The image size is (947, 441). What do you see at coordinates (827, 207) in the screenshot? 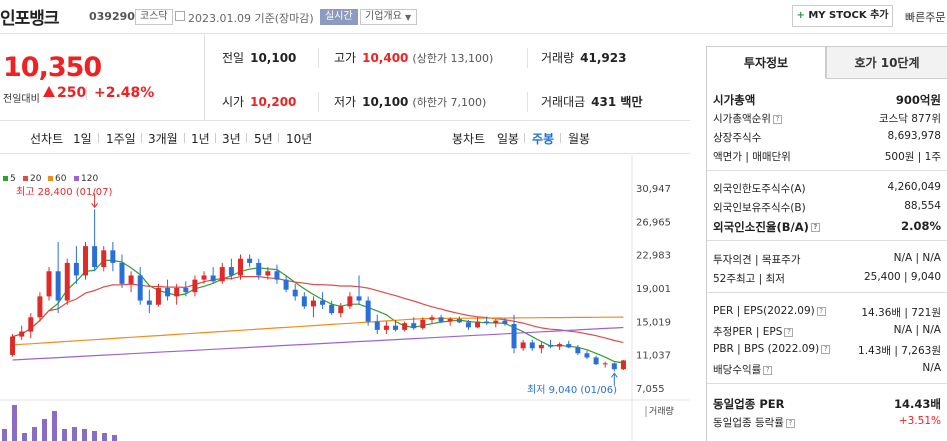
I see `foreign-hold-row: 외국인보유주식수(B) 88,554` at bounding box center [827, 207].